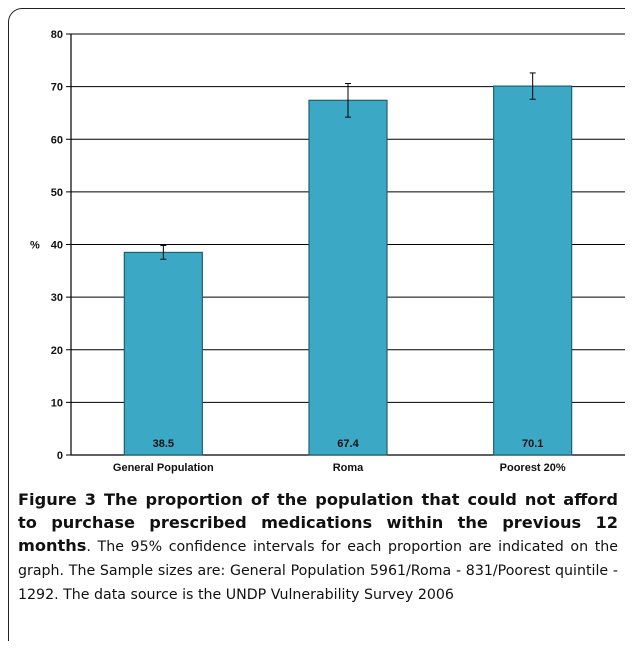 The width and height of the screenshot is (633, 649). I want to click on y-tick-label: 70, so click(57, 88).